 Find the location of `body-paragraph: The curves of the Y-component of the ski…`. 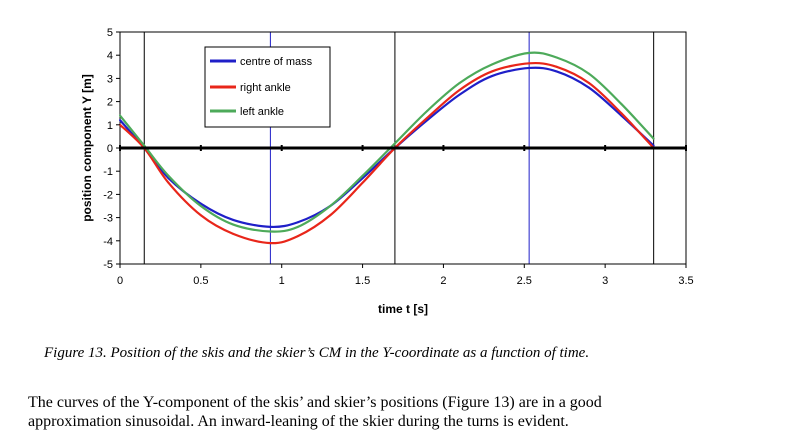

body-paragraph: The curves of the Y-component of the ski… is located at coordinates (398, 412).